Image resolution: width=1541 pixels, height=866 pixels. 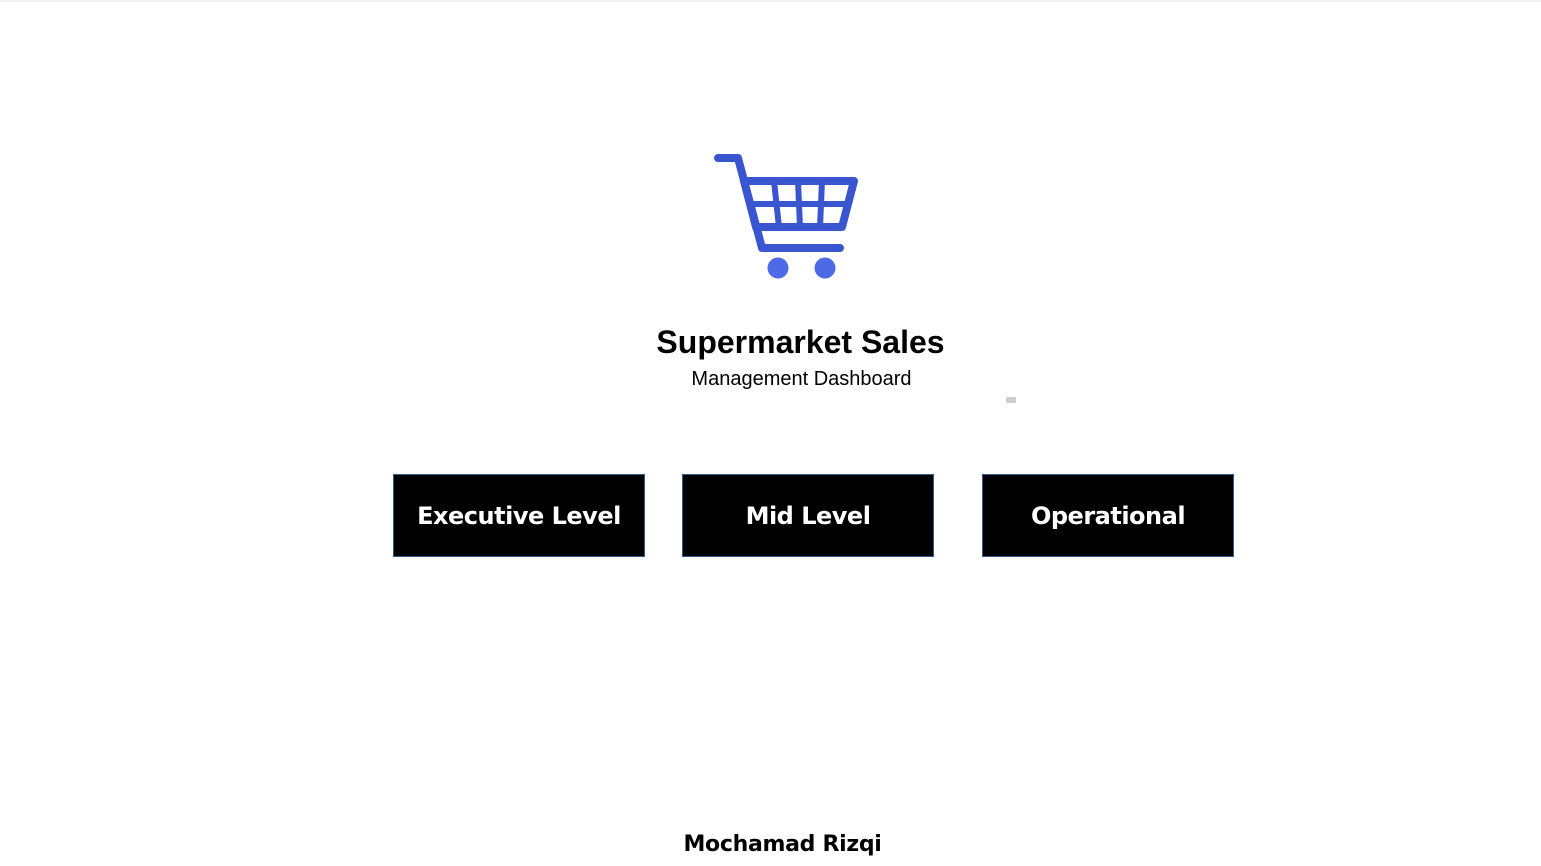 What do you see at coordinates (786, 216) in the screenshot?
I see `shopping-cart-icon` at bounding box center [786, 216].